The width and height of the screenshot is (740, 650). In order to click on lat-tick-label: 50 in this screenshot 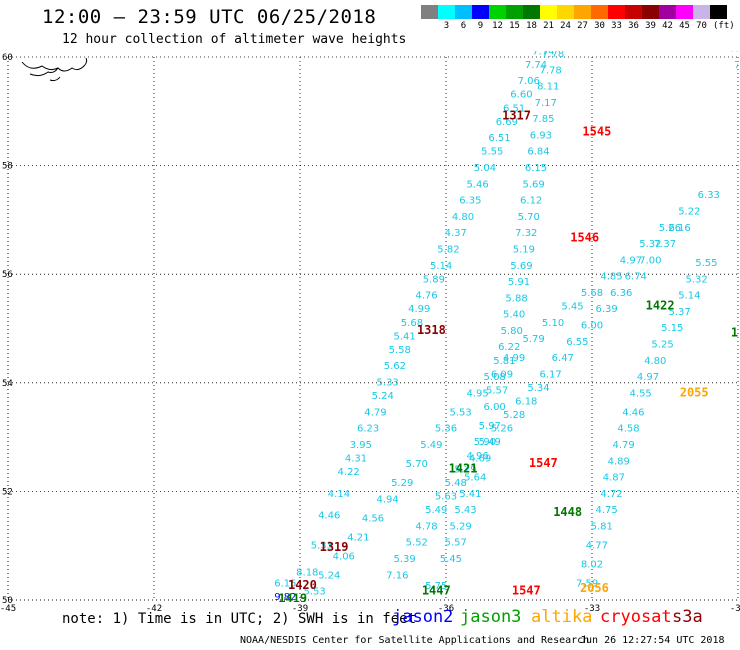, I will do `click(7, 601)`.